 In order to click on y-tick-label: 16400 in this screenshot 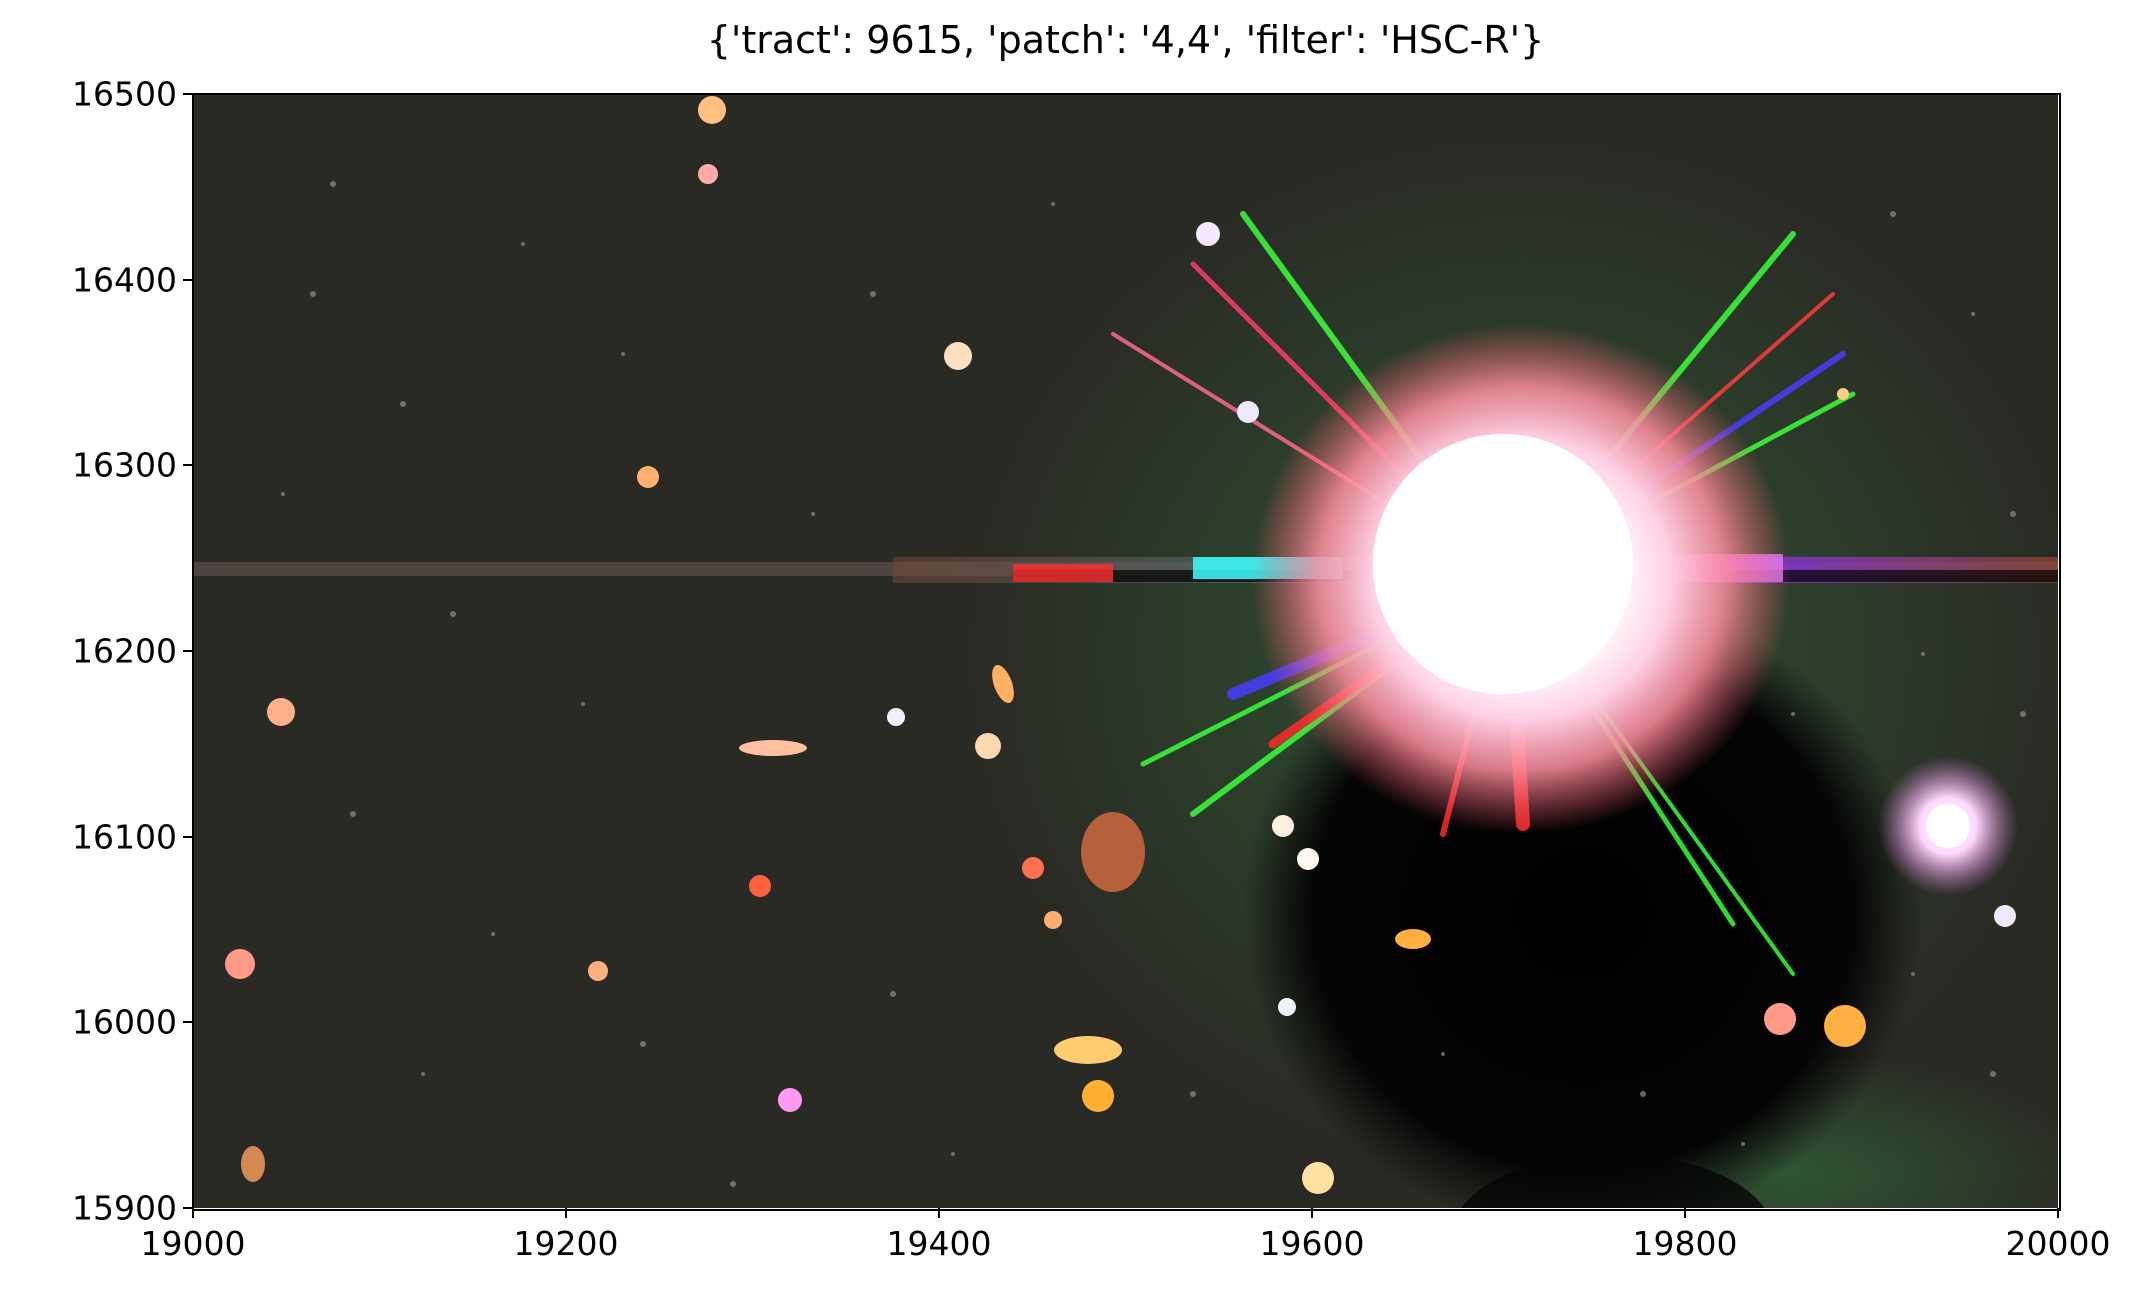, I will do `click(124, 280)`.